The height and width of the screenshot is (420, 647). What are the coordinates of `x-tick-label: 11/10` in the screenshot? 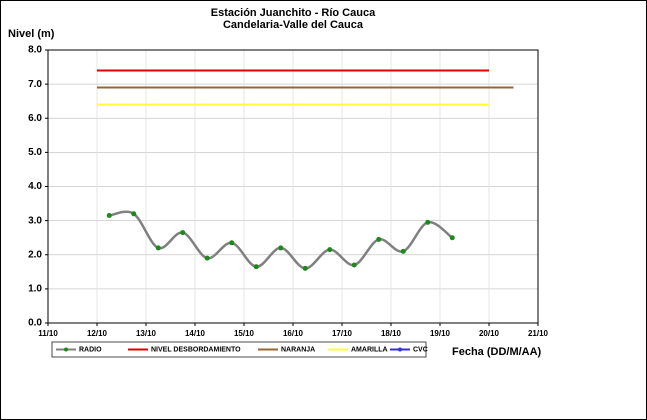 It's located at (48, 333).